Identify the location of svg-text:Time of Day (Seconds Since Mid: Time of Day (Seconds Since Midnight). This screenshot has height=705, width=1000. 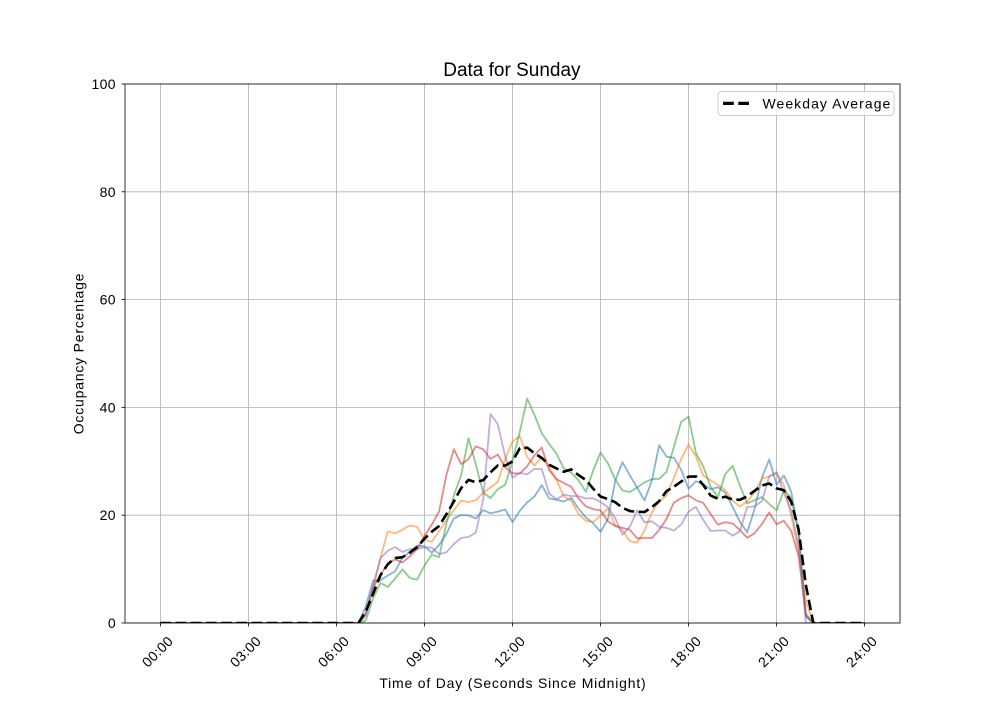
(512, 683).